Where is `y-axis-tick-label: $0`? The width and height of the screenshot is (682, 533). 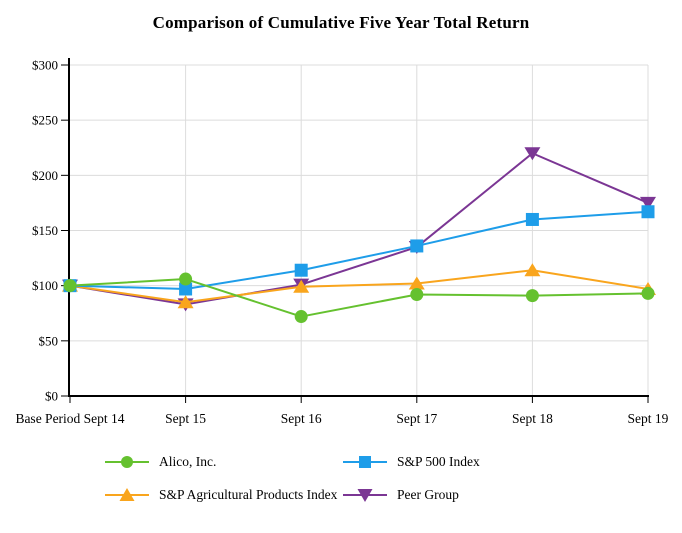 y-axis-tick-label: $0 is located at coordinates (51, 396).